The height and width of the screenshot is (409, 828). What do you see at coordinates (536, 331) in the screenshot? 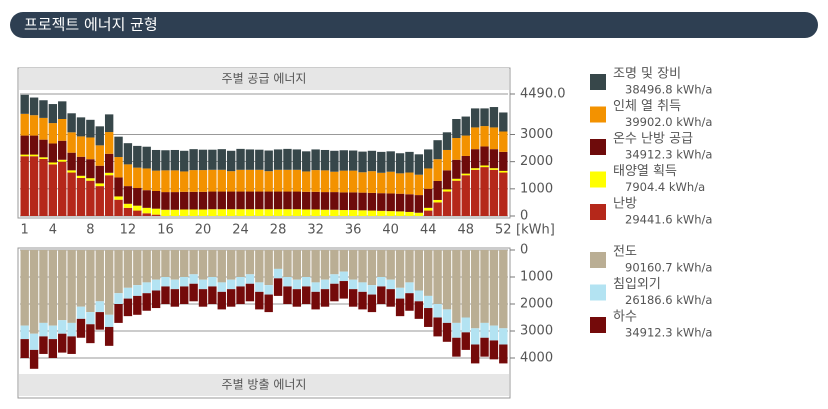
I see `y-tick-label: 3000` at bounding box center [536, 331].